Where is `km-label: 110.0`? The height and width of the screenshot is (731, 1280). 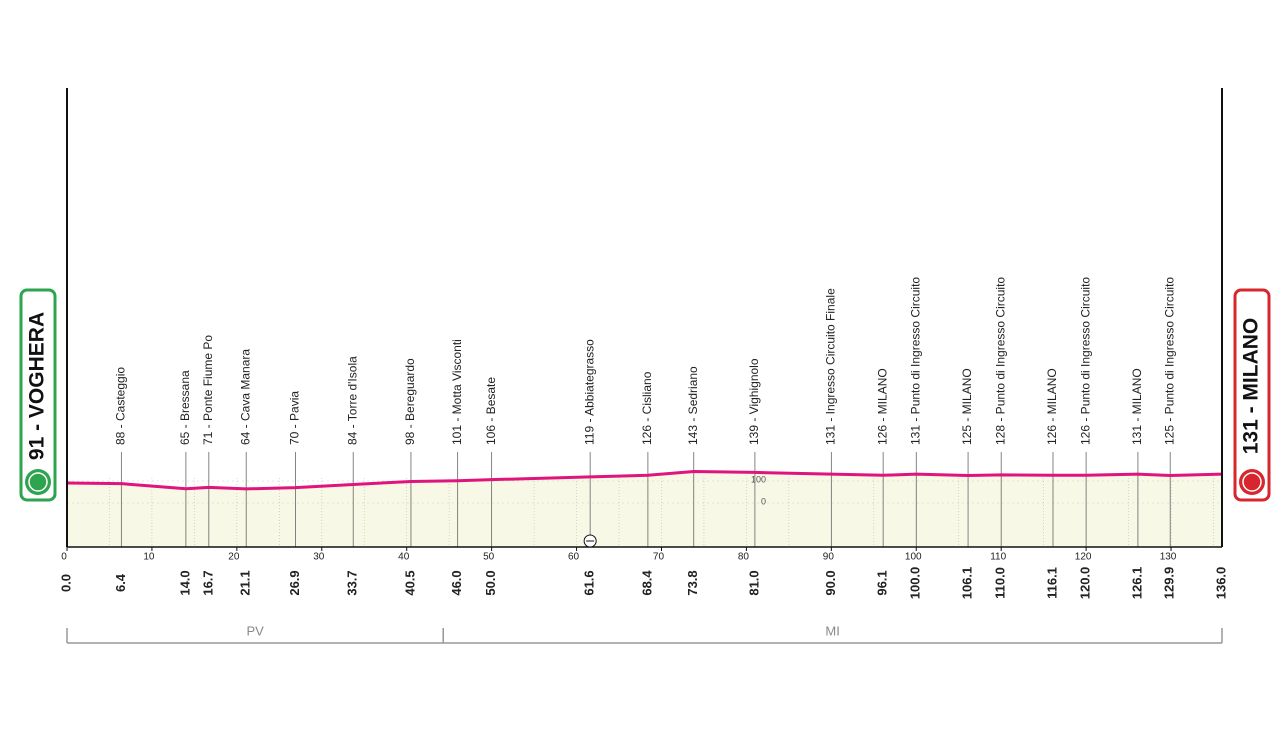
km-label: 110.0 is located at coordinates (1000, 583).